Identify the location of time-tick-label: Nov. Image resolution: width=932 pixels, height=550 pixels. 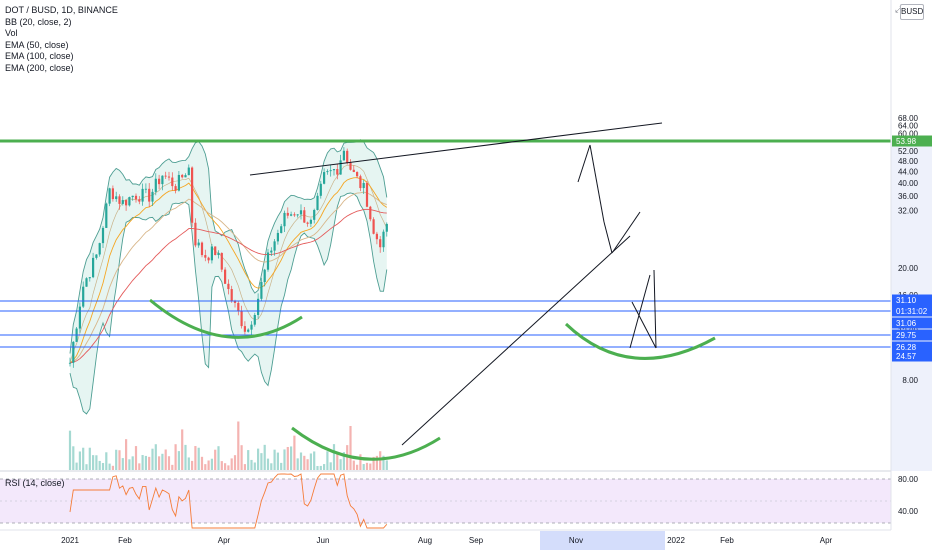
(576, 540).